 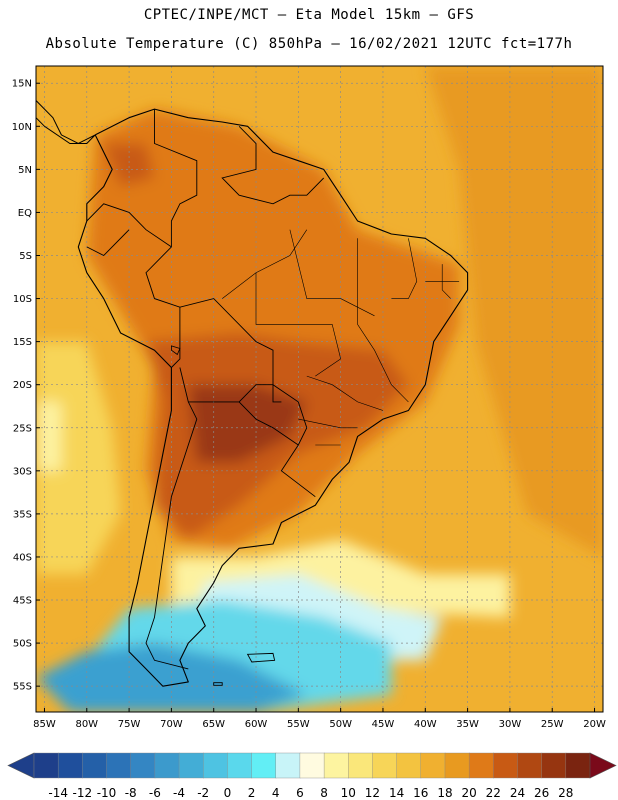 I want to click on lon-tick-label: 70W, so click(x=171, y=724).